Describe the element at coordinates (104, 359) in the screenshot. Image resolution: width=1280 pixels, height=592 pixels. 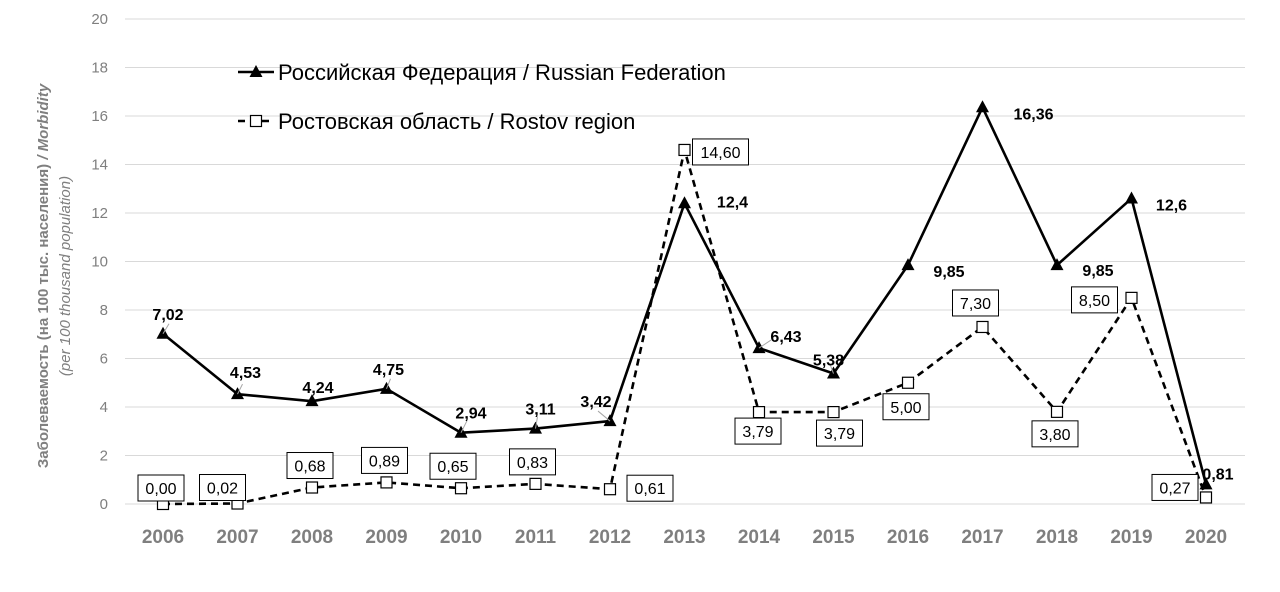
I see `y-tick-label: 6` at that location.